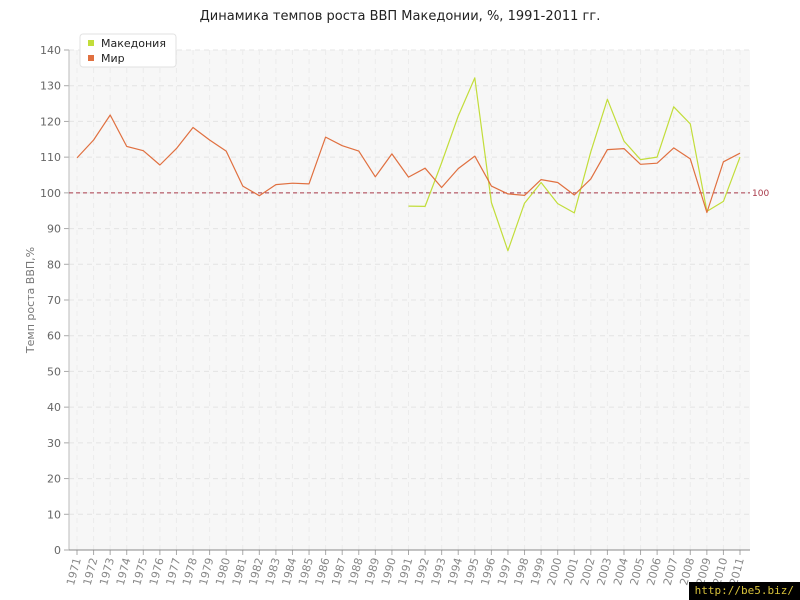 Image resolution: width=800 pixels, height=600 pixels. I want to click on legend-swatch-world, so click(91, 58).